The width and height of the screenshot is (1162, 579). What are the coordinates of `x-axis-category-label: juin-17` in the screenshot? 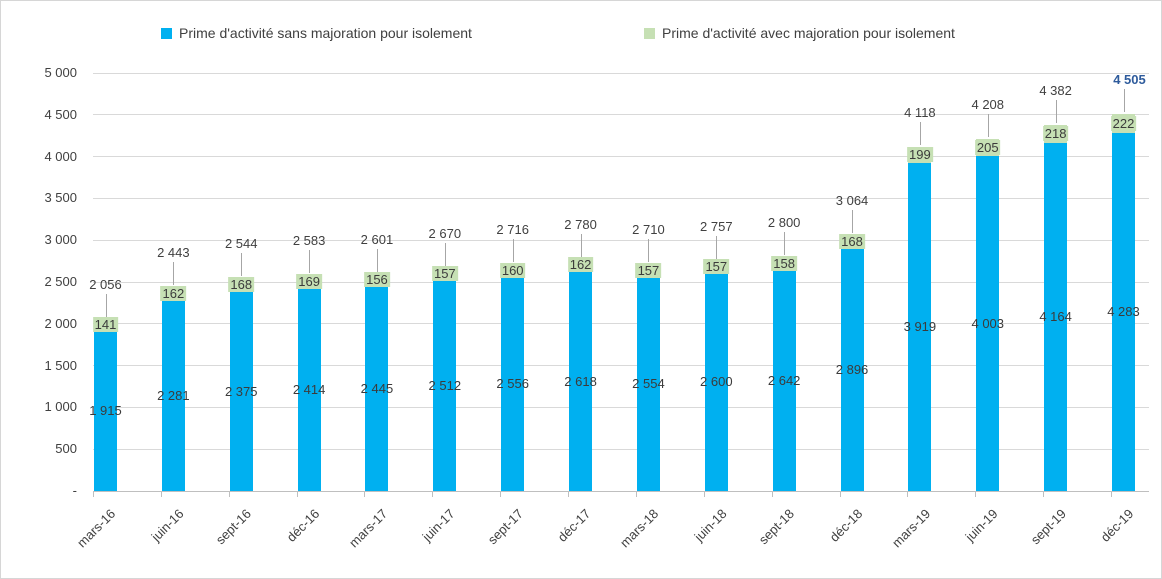 It's located at (438, 525).